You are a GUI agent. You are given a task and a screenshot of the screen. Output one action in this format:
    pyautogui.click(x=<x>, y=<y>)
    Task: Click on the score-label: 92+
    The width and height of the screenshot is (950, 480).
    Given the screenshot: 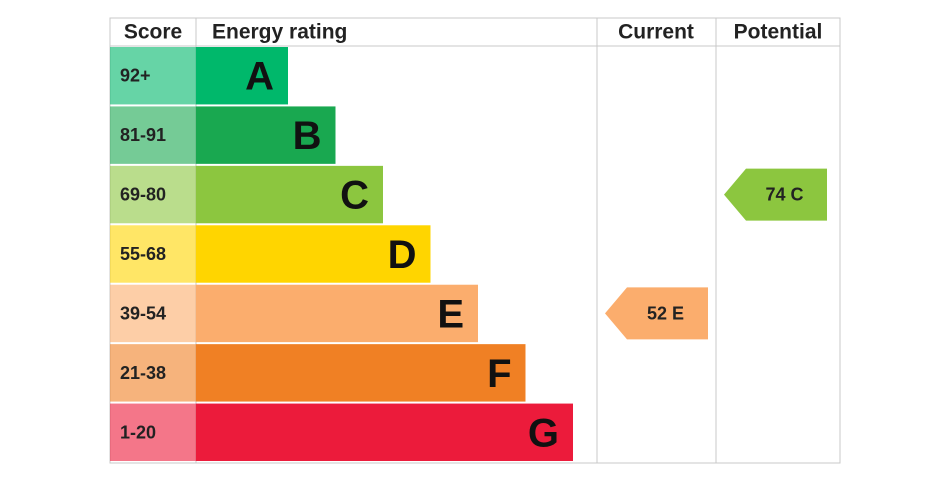 What is the action you would take?
    pyautogui.click(x=135, y=76)
    